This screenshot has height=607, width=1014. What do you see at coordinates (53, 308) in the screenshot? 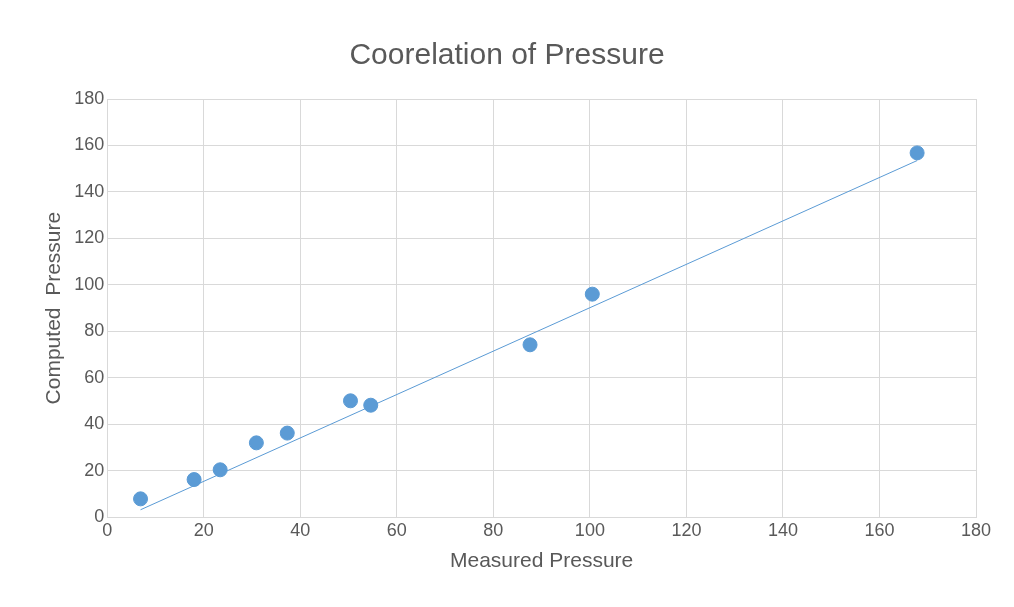
I see `y-axis-title: Computed Pressure` at bounding box center [53, 308].